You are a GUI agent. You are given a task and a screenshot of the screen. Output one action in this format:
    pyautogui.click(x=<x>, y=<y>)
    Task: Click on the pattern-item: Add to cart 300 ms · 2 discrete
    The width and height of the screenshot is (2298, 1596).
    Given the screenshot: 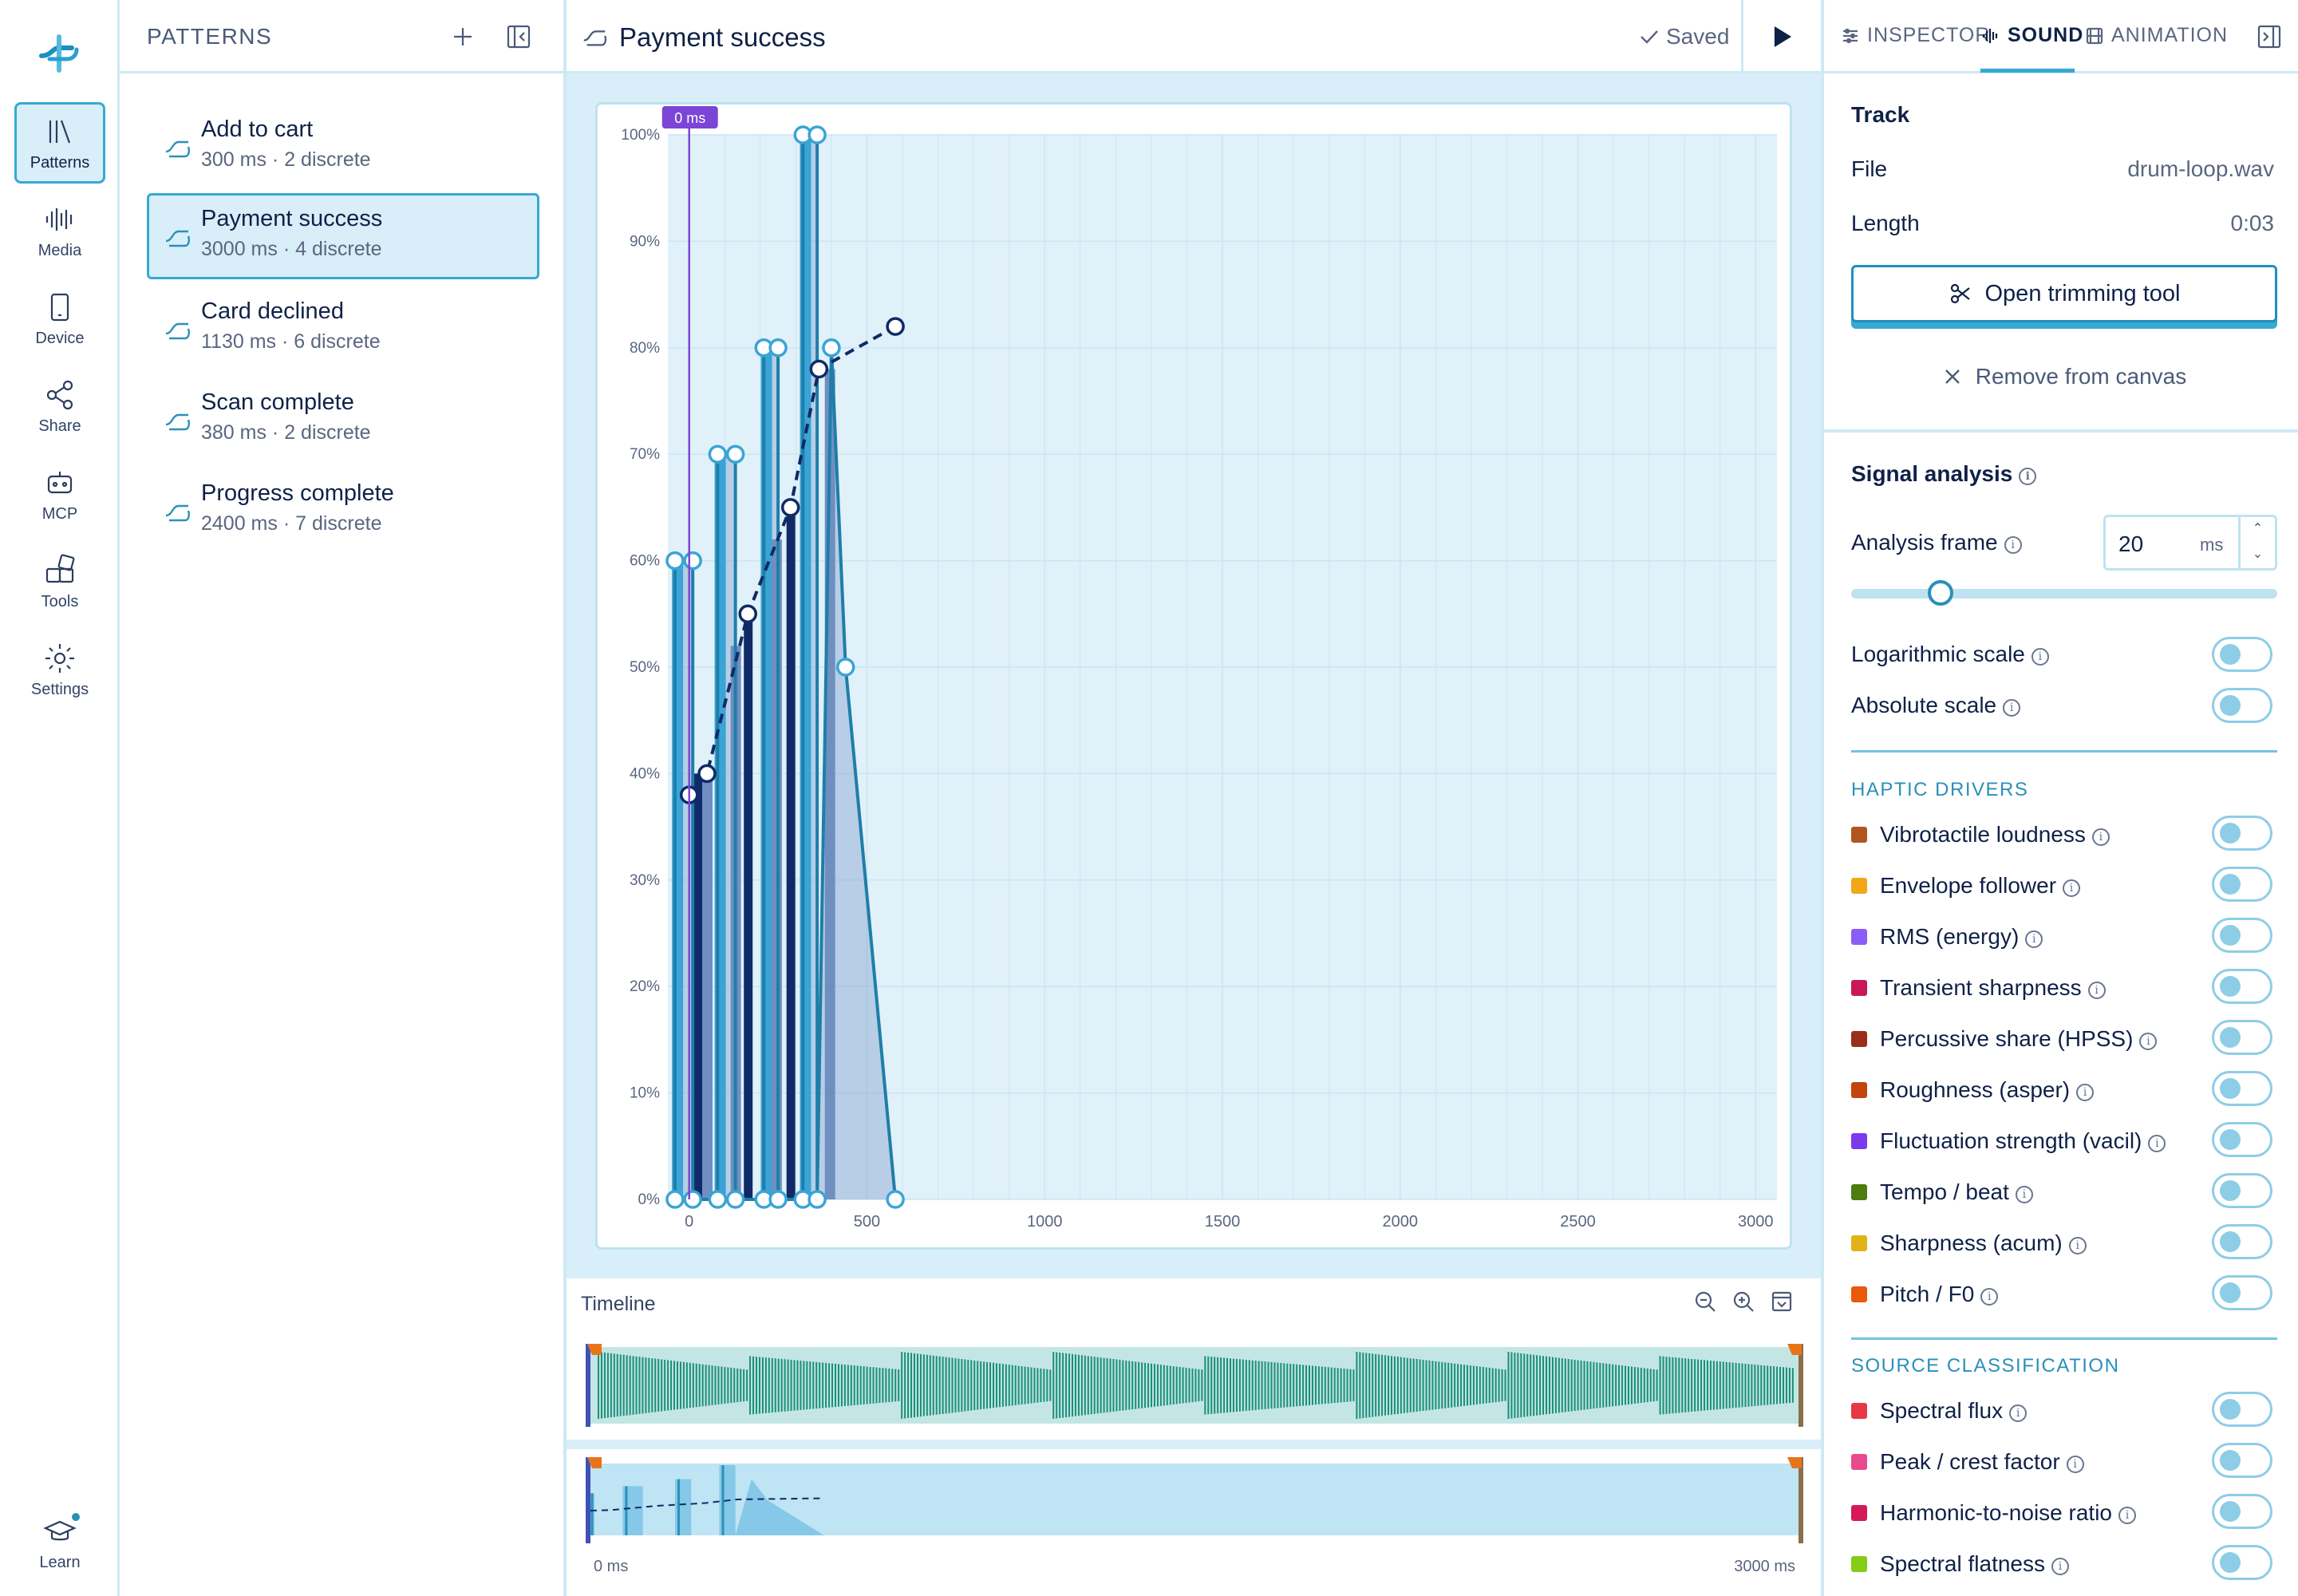 What is the action you would take?
    pyautogui.click(x=343, y=147)
    